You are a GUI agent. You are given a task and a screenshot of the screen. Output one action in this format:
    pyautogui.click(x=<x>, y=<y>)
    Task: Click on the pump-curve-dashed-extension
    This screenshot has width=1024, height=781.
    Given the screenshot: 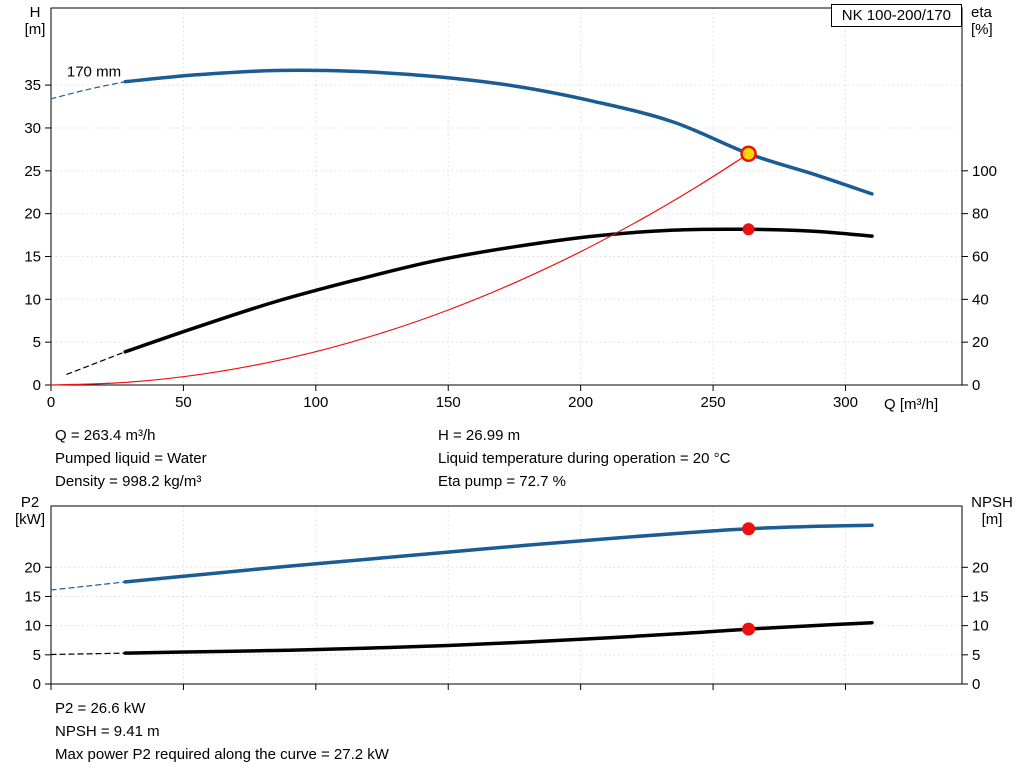 What is the action you would take?
    pyautogui.click(x=88, y=90)
    